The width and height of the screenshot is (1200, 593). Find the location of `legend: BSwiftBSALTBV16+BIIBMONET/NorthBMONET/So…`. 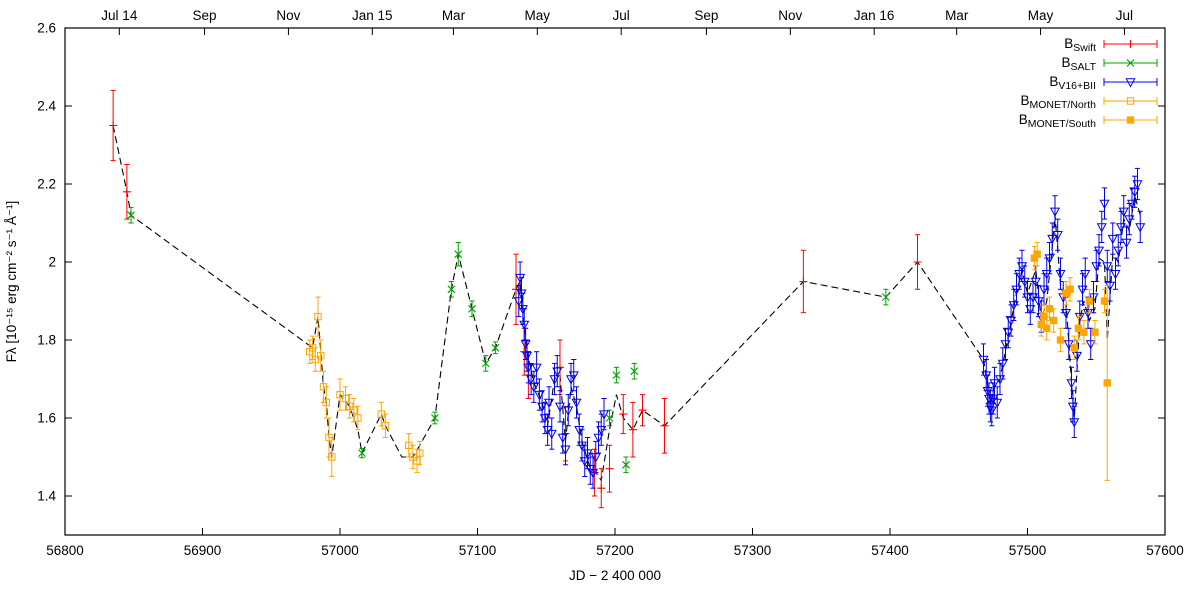

legend: BSwiftBSALTBV16+BIIBMONET/NorthBMONET/So… is located at coordinates (1088, 83).